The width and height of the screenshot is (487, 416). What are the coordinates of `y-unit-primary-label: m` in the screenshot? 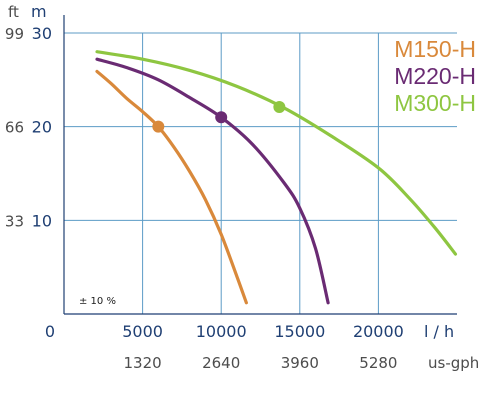 It's located at (39, 11).